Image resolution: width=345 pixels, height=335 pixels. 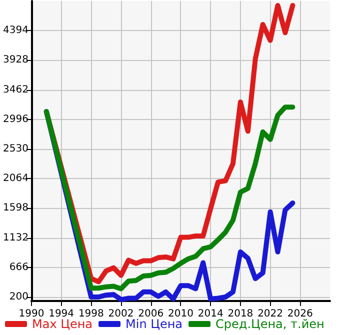 What do you see at coordinates (154, 324) in the screenshot?
I see `legend-label: Min Цена` at bounding box center [154, 324].